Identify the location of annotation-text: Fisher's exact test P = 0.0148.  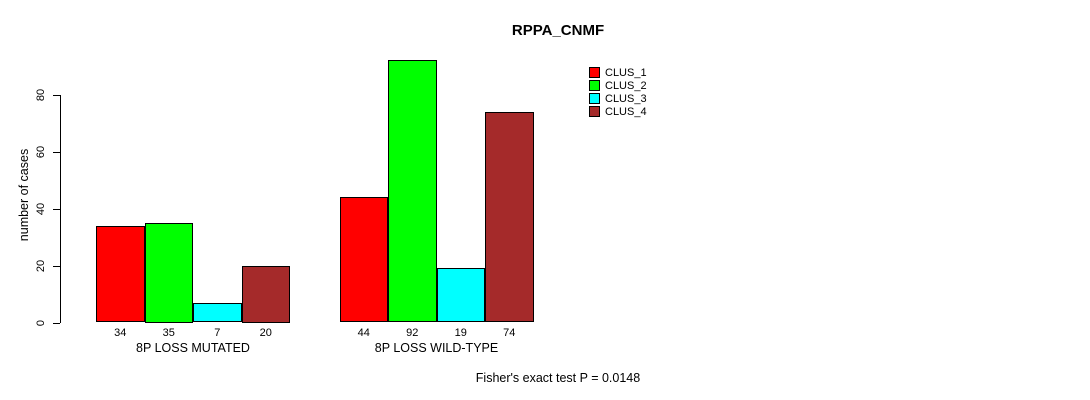
(558, 378).